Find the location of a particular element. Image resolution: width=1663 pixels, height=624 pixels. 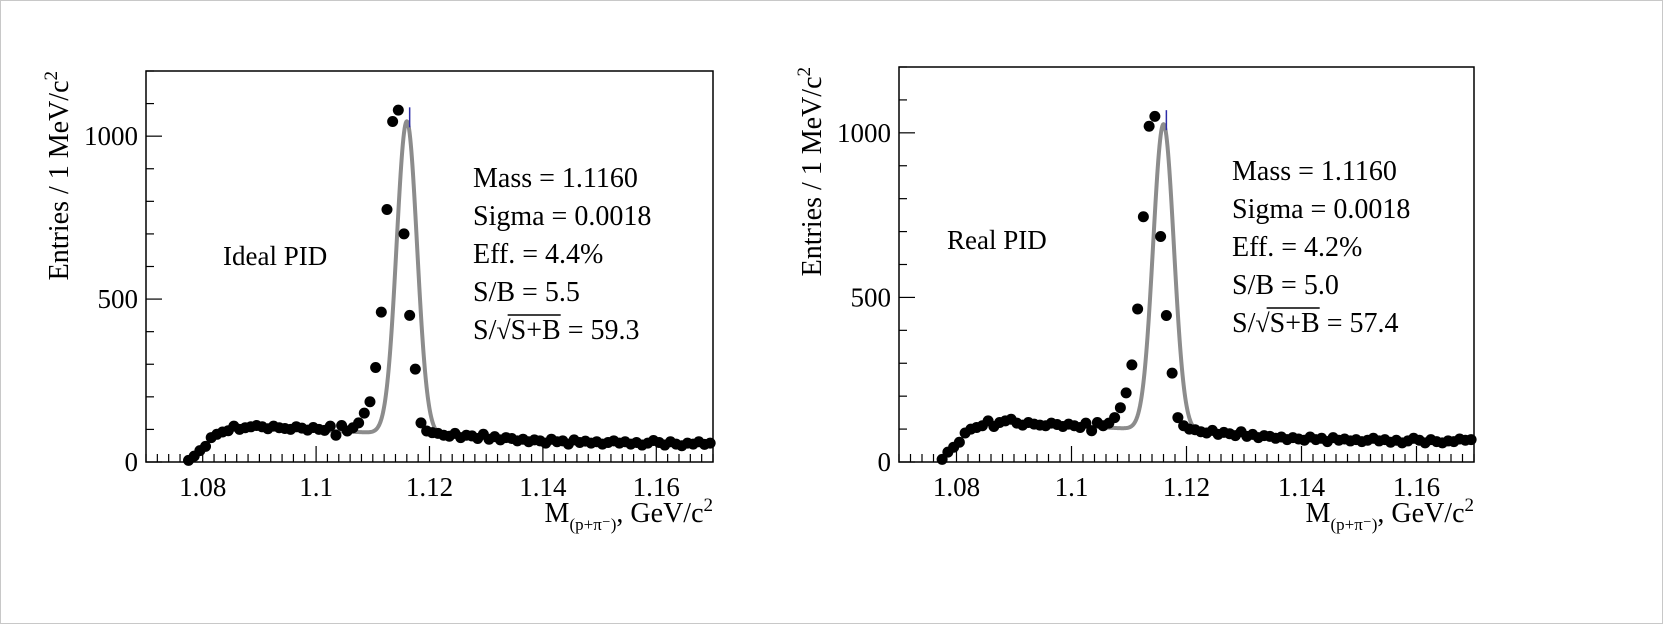

pid-label: Real PID is located at coordinates (997, 240).